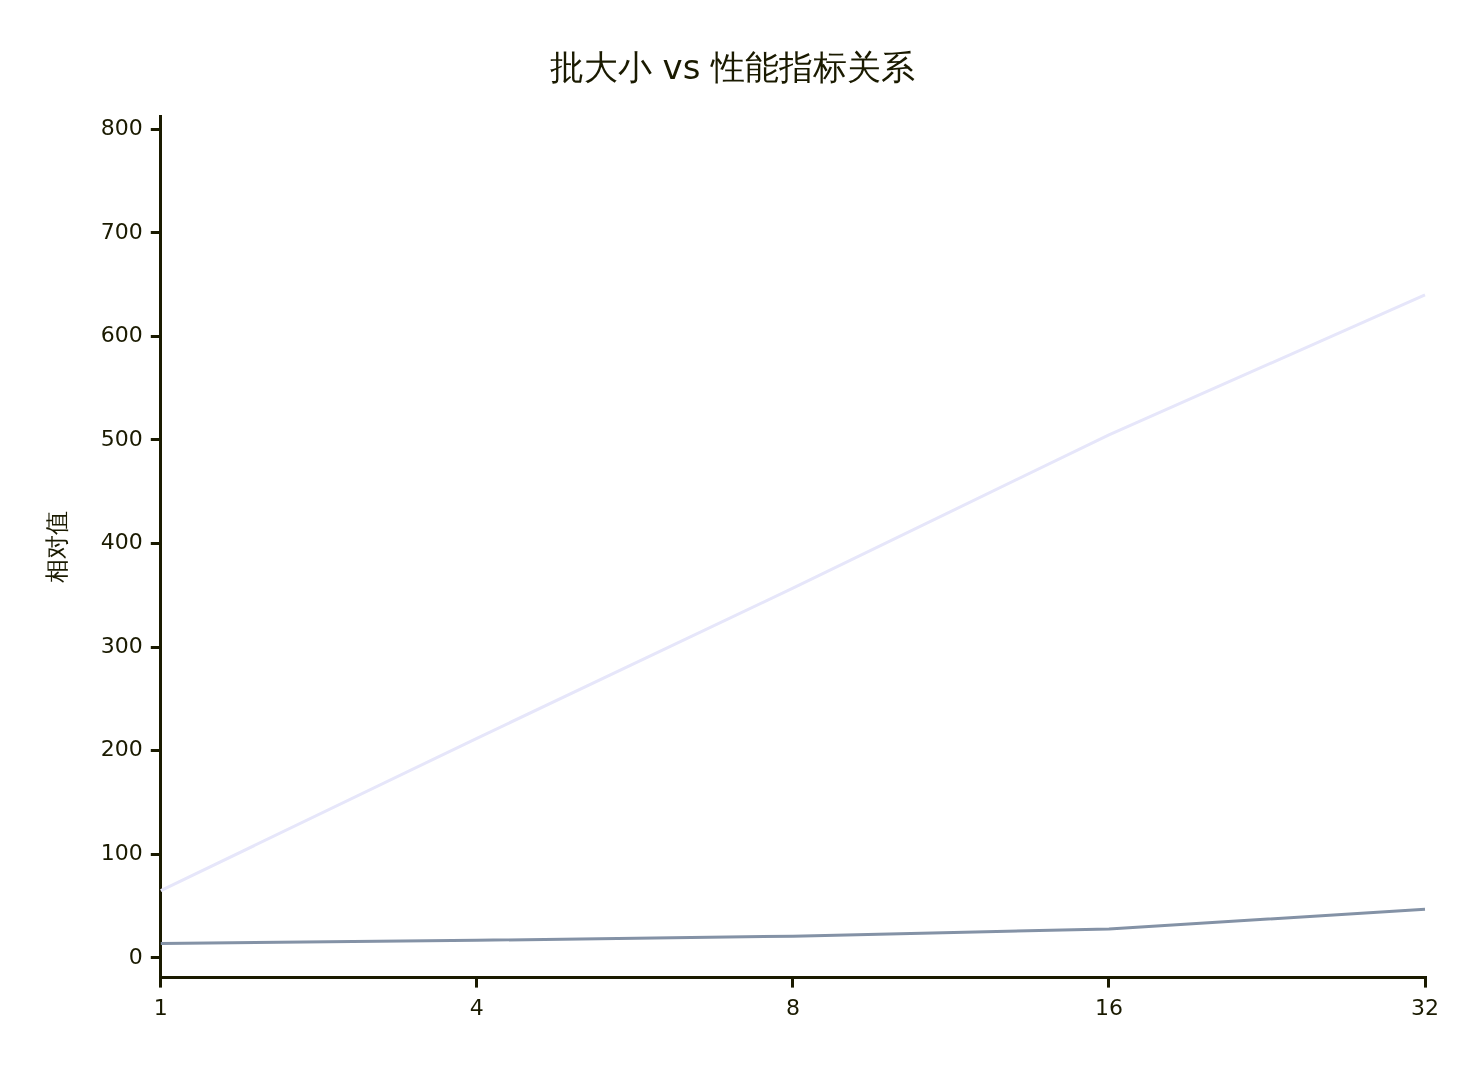  I want to click on x-tick-label: 32, so click(1425, 1007).